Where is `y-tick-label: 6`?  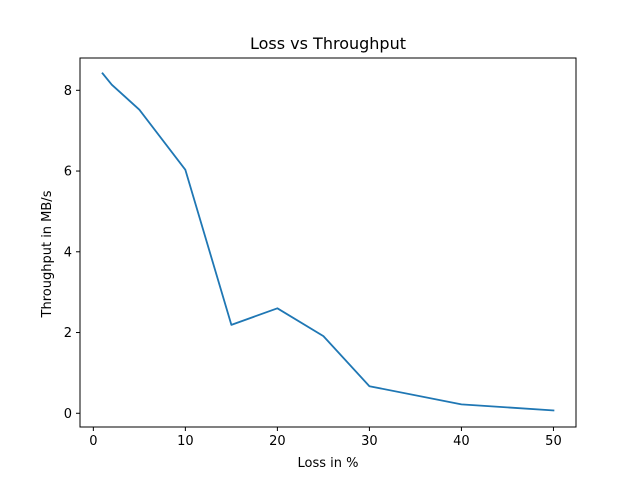 y-tick-label: 6 is located at coordinates (68, 172).